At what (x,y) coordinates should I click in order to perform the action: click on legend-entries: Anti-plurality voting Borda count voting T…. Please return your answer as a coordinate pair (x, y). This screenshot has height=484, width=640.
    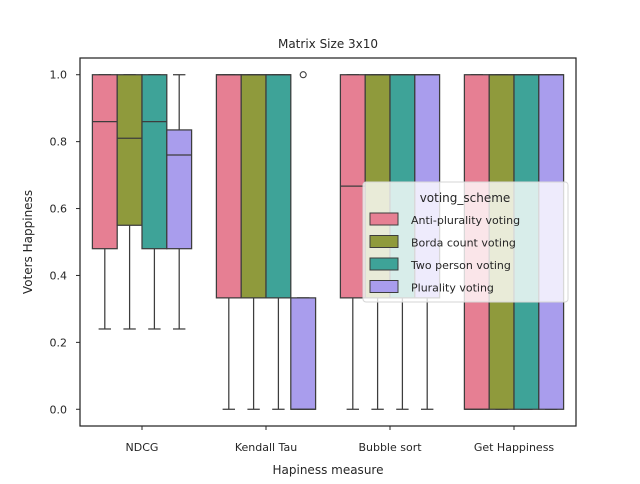
    Looking at the image, I should click on (444, 253).